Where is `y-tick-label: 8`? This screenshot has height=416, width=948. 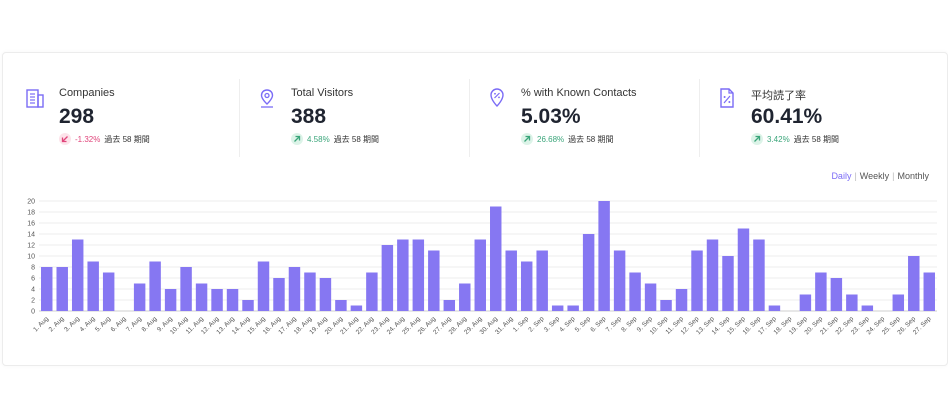
y-tick-label: 8 is located at coordinates (33, 268).